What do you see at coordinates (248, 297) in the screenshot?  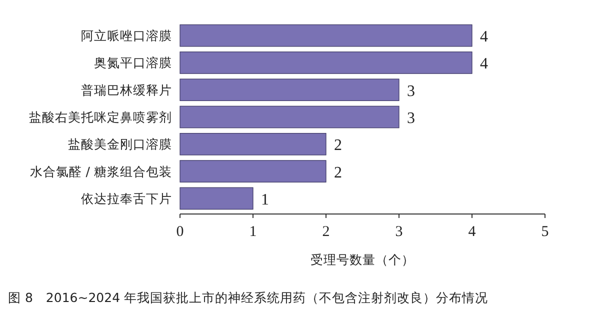 I see `caption: 图 8 2016~2024 年我国获批上市的神经系统用药（不包含注射剂改良）分布情况` at bounding box center [248, 297].